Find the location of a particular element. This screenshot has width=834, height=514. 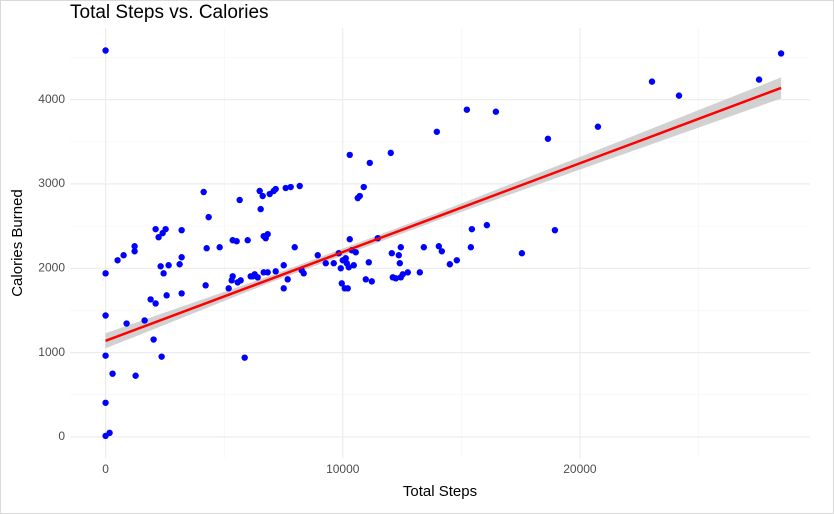

y-tick-label: 0 is located at coordinates (61, 436).